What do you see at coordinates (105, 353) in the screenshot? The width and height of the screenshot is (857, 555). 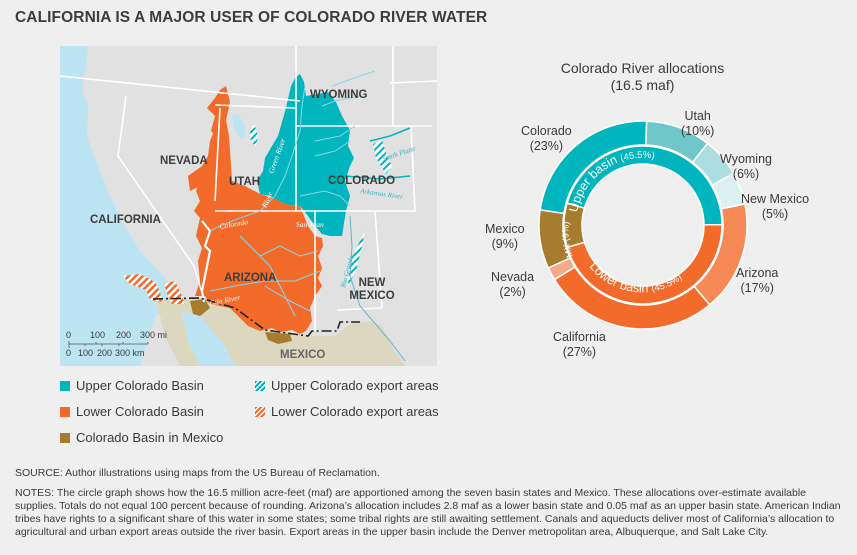 I see `scale-km-200: 200` at bounding box center [105, 353].